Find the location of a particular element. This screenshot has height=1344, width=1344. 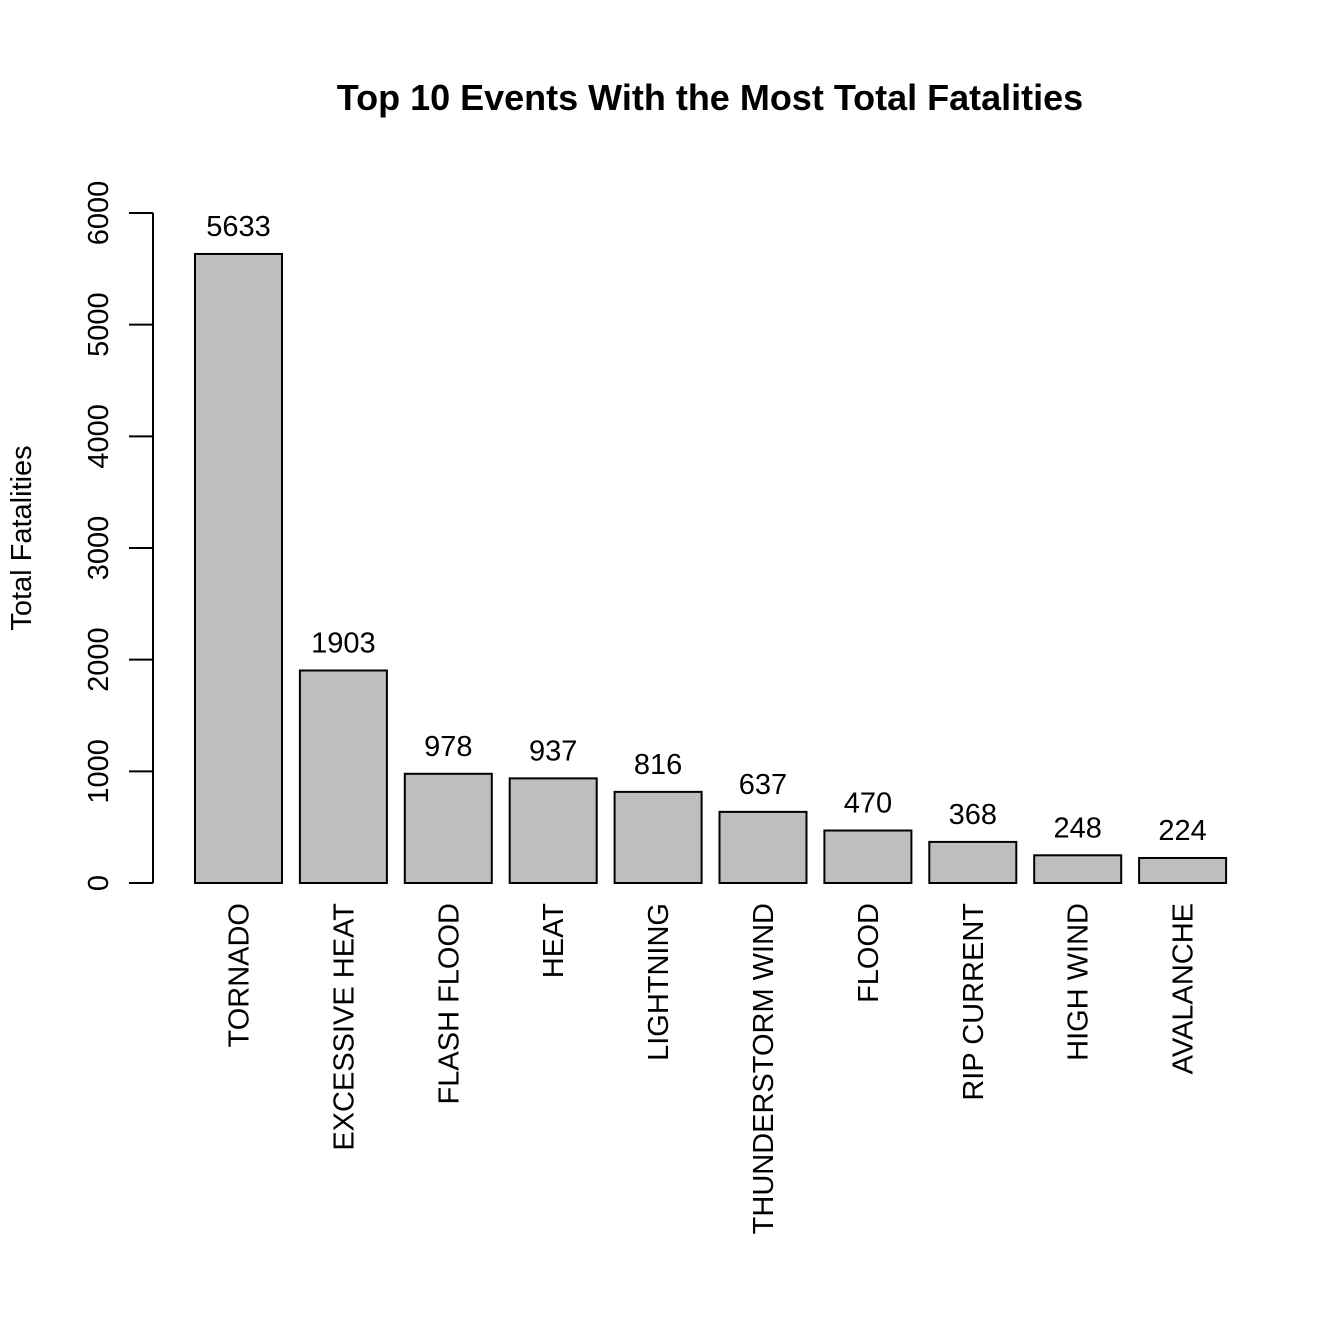

category-label: TORNADO is located at coordinates (240, 975).